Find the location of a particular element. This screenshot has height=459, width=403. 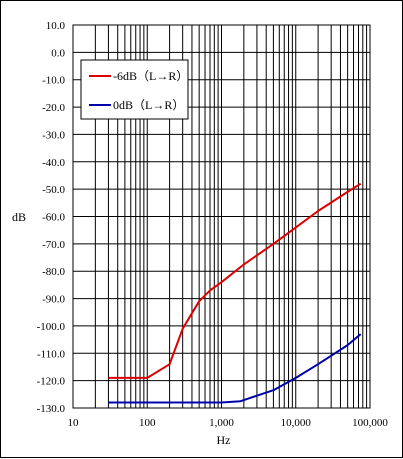

y-tick-label: -20.0 is located at coordinates (53, 108).